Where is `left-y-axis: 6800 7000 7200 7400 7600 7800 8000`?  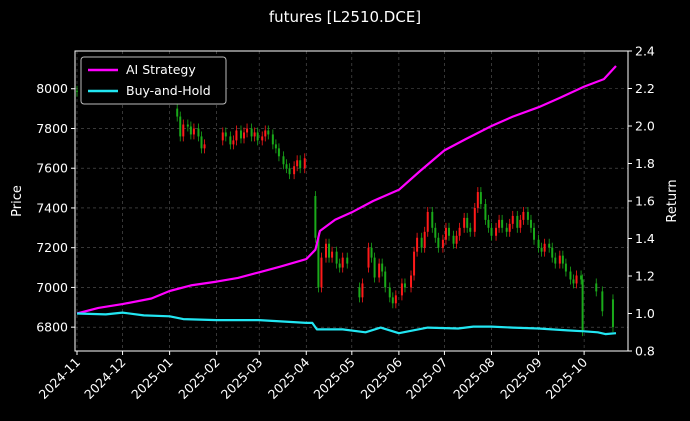
left-y-axis: 6800 7000 7200 7400 7600 7800 8000 is located at coordinates (55, 208).